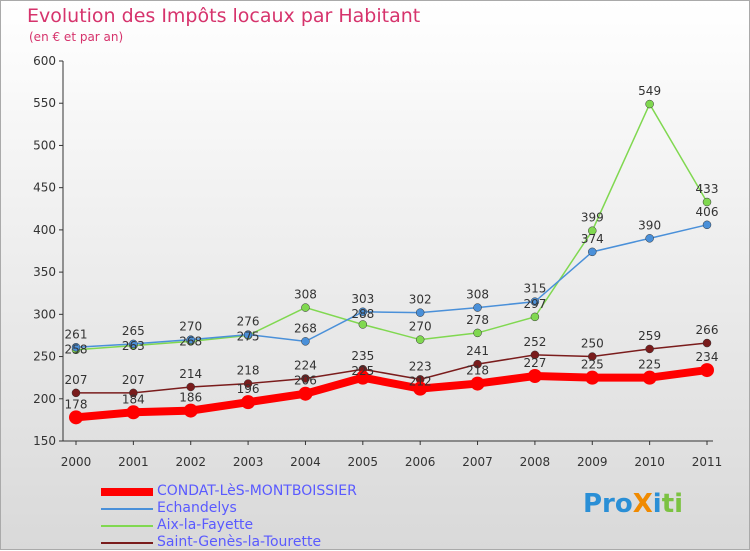  Describe the element at coordinates (362, 356) in the screenshot. I see `data-label: 235` at that location.